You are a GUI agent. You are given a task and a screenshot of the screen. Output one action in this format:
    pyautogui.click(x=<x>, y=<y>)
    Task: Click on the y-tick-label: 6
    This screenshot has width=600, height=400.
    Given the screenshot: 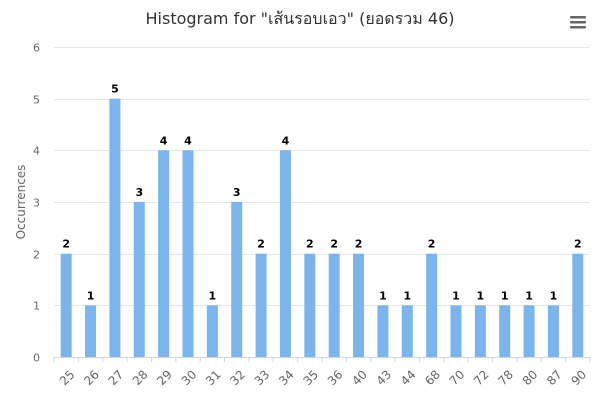 What is the action you would take?
    pyautogui.click(x=36, y=48)
    